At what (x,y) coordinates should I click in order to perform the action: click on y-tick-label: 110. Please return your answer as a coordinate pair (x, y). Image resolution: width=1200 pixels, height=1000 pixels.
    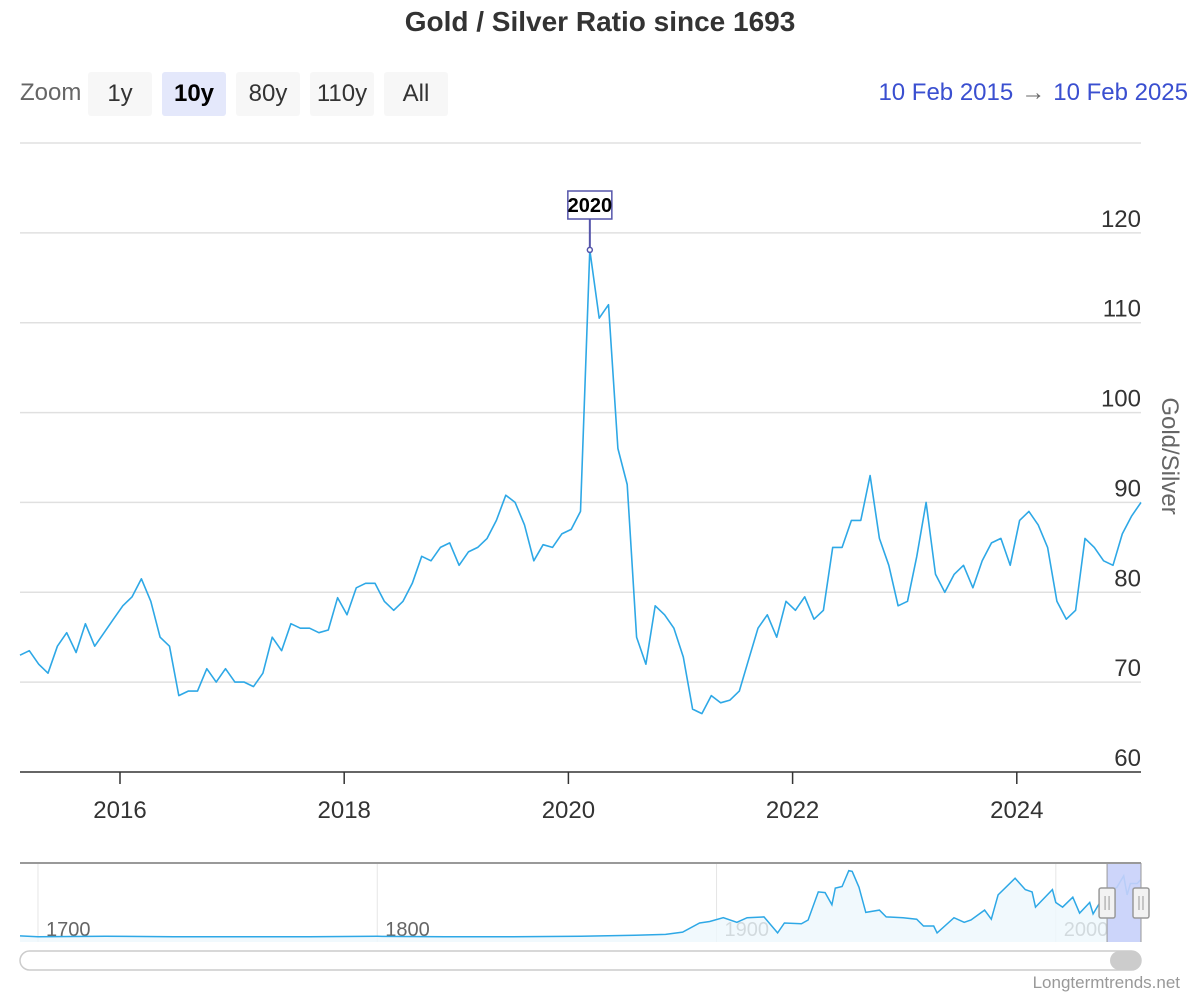
    Looking at the image, I should click on (1122, 309).